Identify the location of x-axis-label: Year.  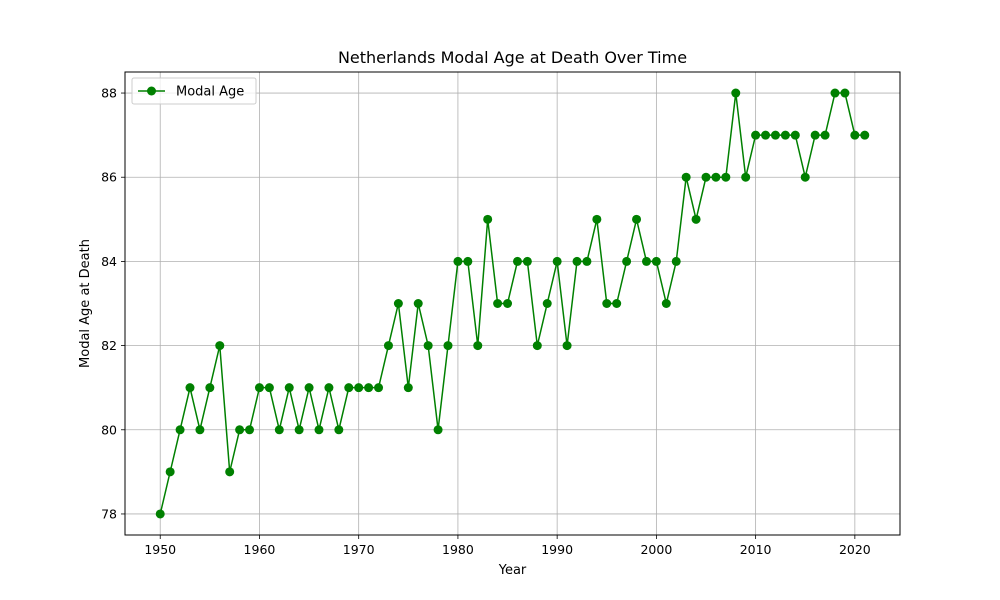
(512, 570).